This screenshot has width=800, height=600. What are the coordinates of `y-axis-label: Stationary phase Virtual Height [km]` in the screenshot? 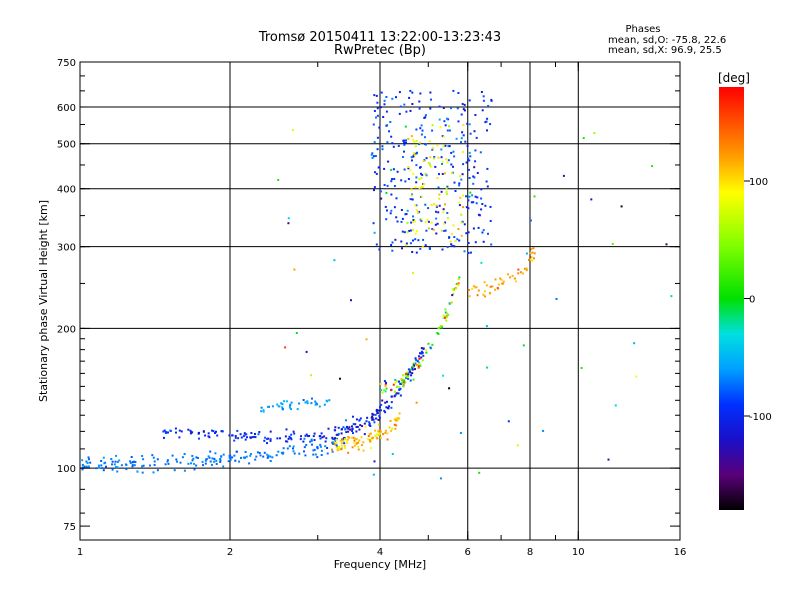 It's located at (43, 301).